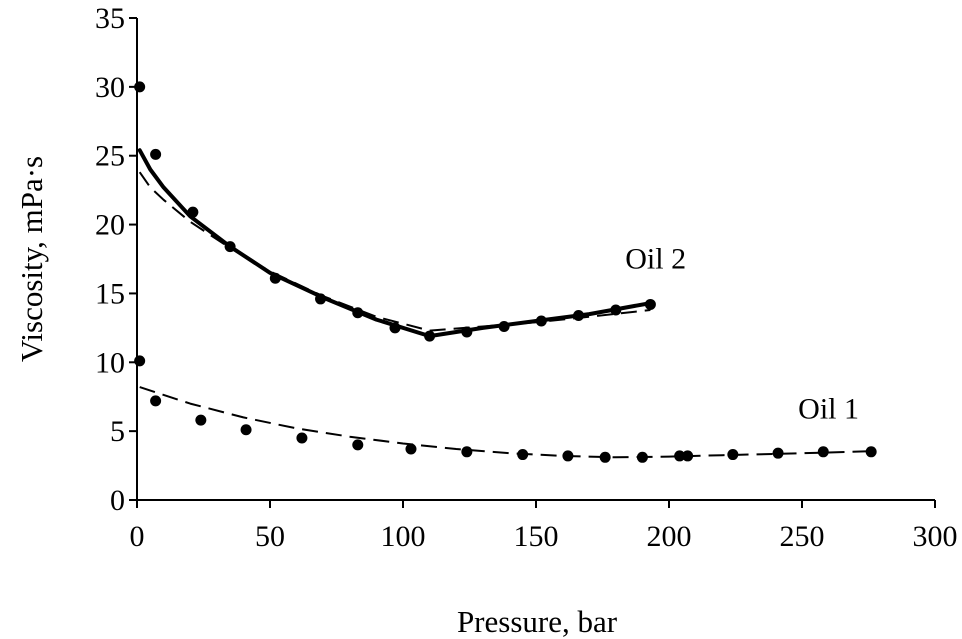 This screenshot has height=639, width=962. I want to click on oil-2-dashed-line, so click(394, 251).